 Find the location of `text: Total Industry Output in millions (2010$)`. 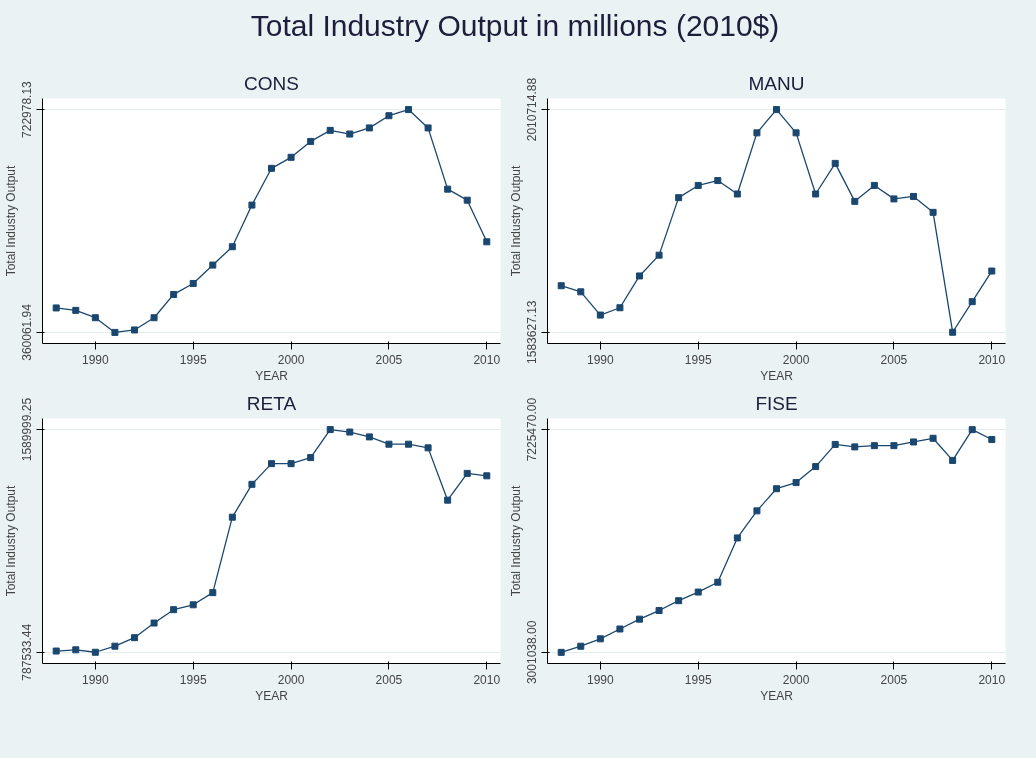

text: Total Industry Output in millions (2010$) is located at coordinates (515, 26).